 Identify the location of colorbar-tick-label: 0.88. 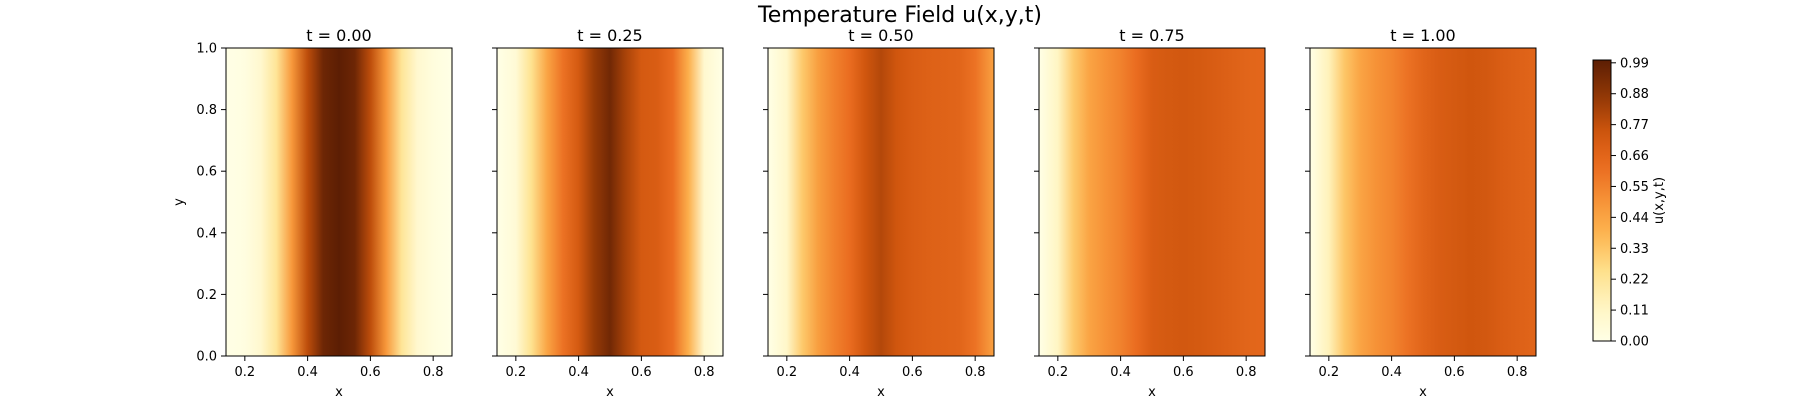
(1634, 94).